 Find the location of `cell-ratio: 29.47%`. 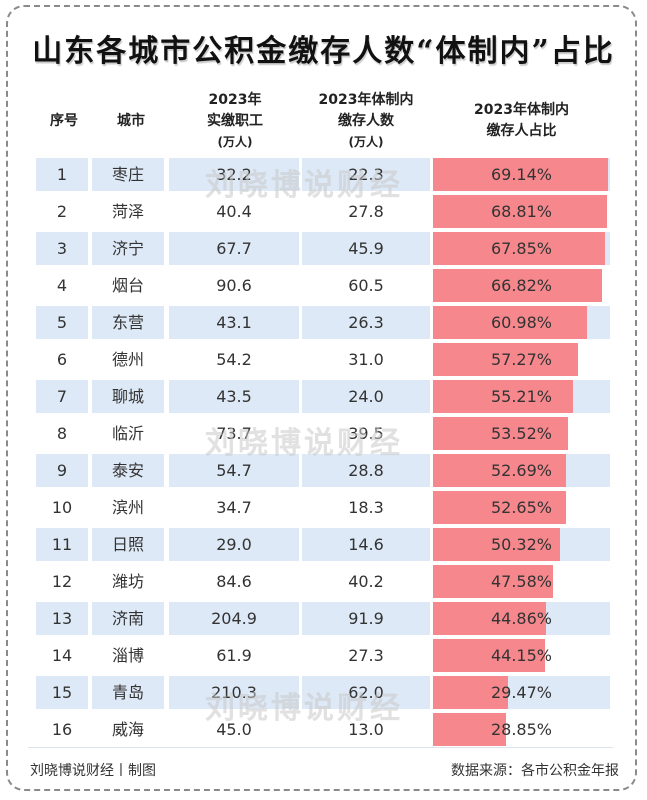

cell-ratio: 29.47% is located at coordinates (521, 692).